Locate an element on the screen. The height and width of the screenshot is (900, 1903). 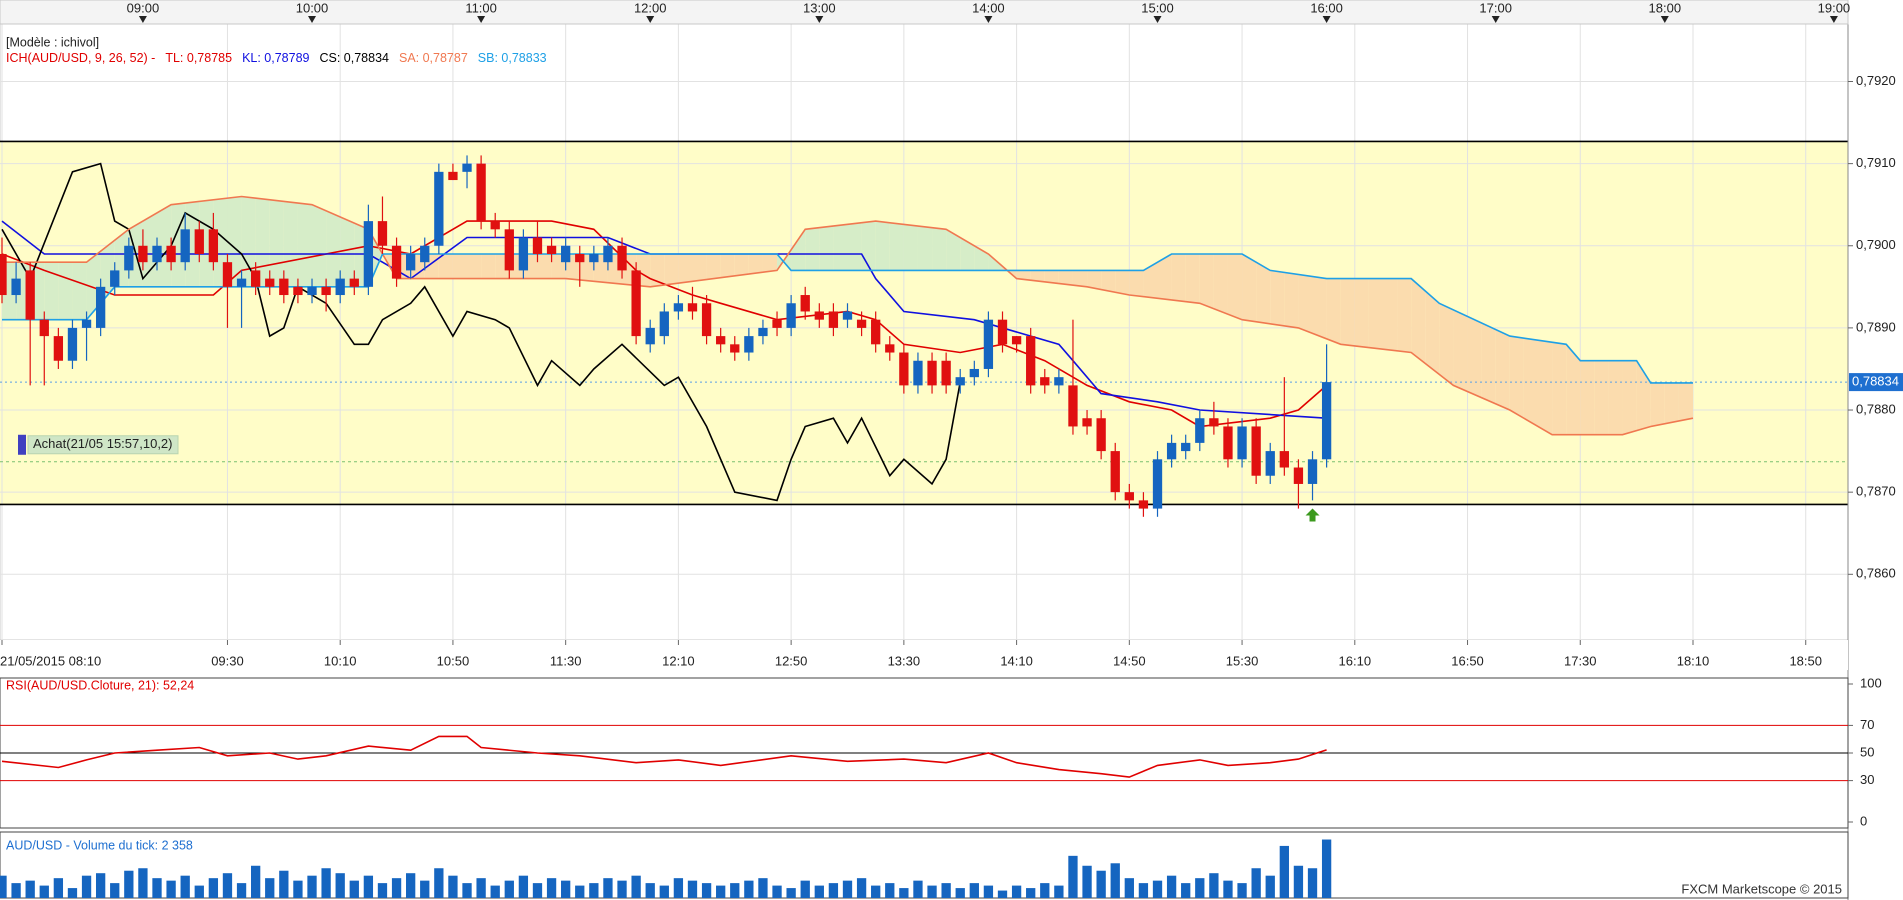
top-x-tick-label: 09:00 is located at coordinates (143, 7).